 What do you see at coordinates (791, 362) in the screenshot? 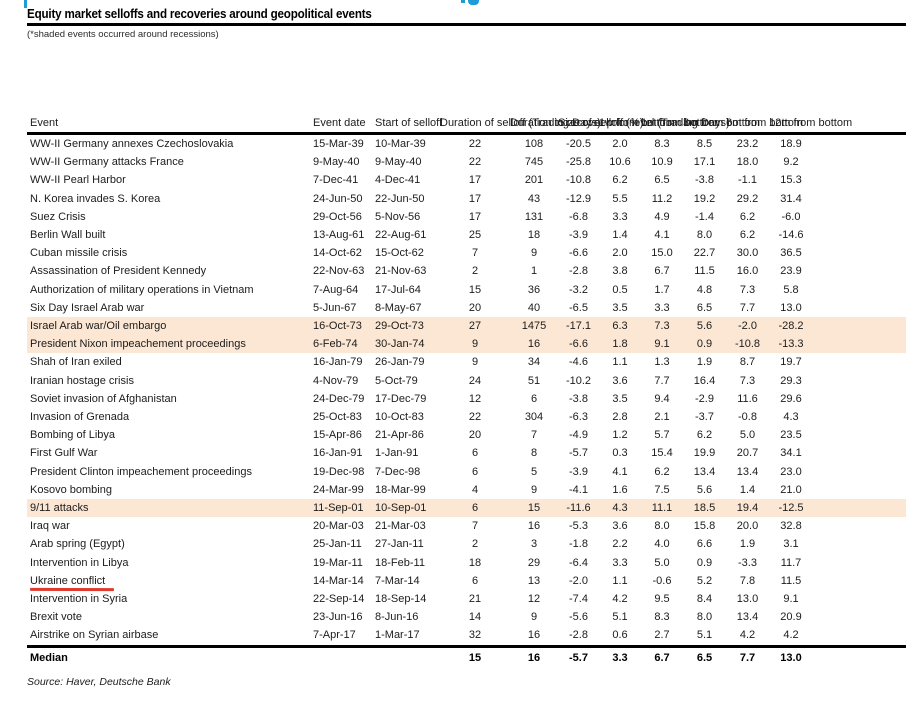
I see `cell-m12: 19.7` at bounding box center [791, 362].